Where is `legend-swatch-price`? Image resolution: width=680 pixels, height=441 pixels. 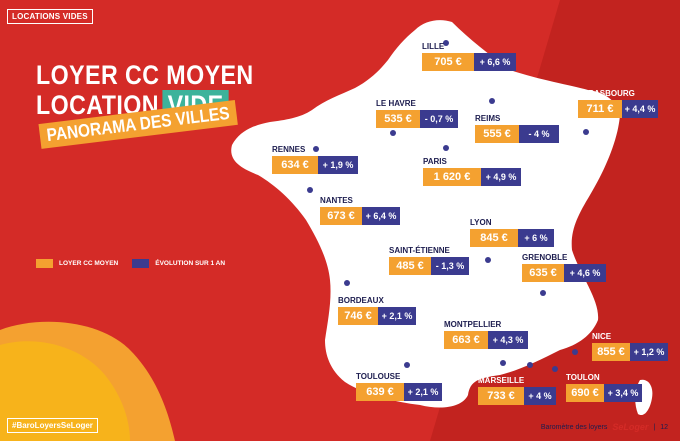
legend-swatch-price is located at coordinates (44, 263).